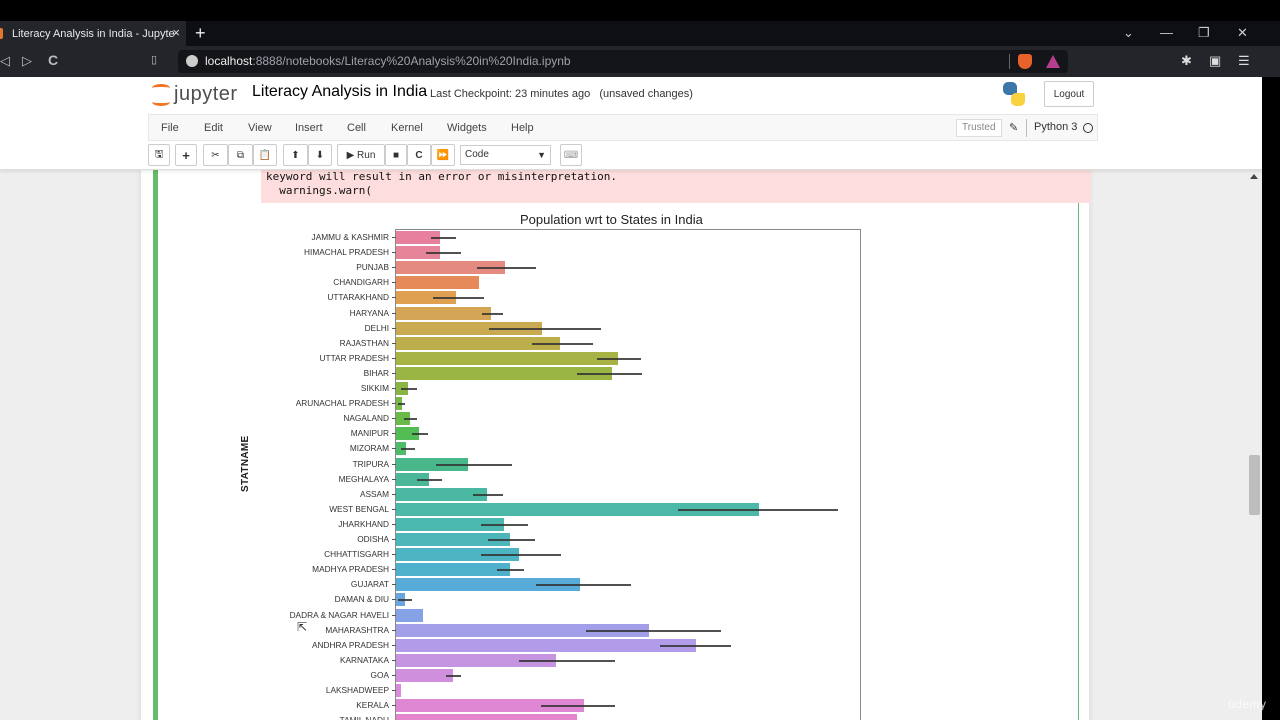  What do you see at coordinates (613, 328) in the screenshot?
I see `bar-row: DELHI` at bounding box center [613, 328].